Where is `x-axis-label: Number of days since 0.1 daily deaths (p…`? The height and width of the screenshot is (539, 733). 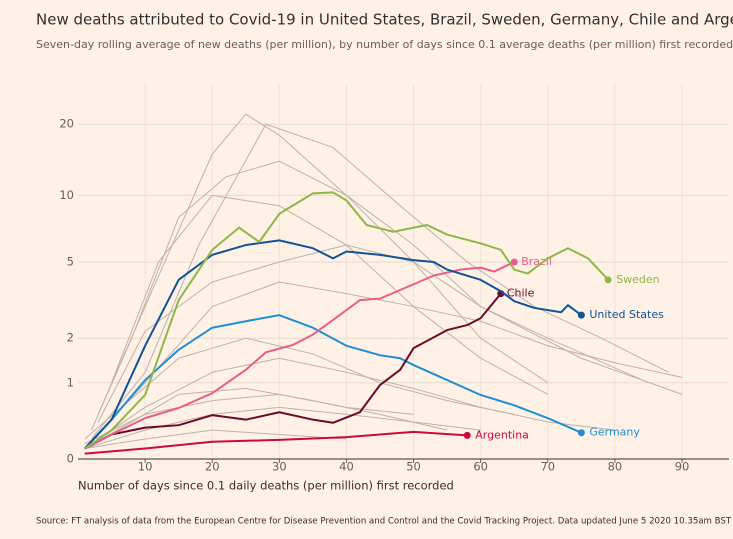
x-axis-label: Number of days since 0.1 daily deaths (p… is located at coordinates (266, 486).